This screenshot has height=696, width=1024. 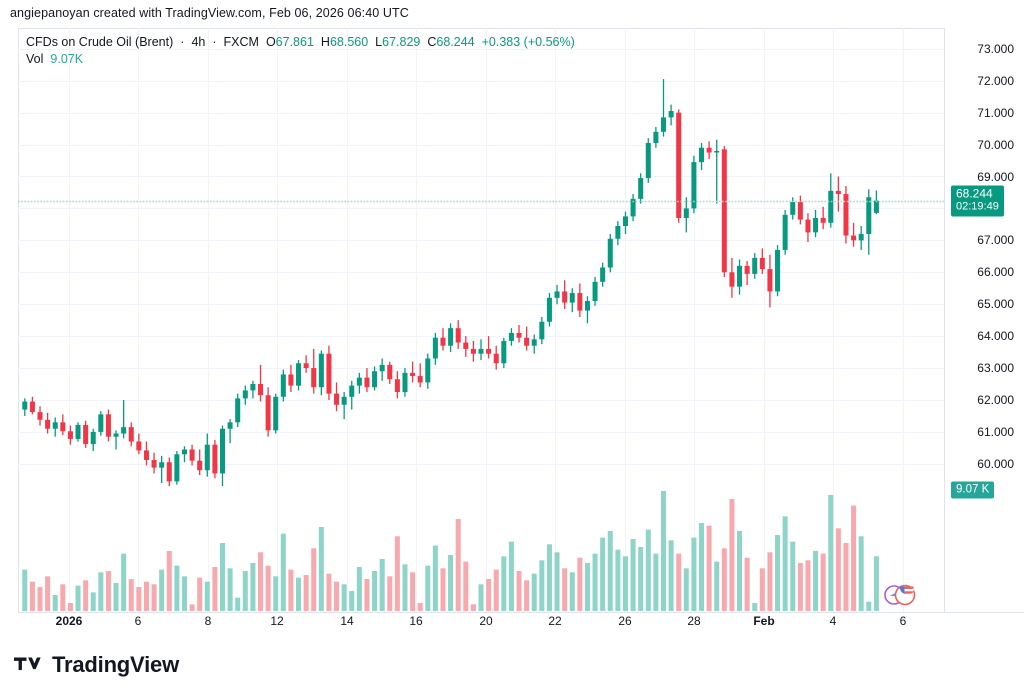 I want to click on time-axis-tick: 22, so click(x=555, y=621).